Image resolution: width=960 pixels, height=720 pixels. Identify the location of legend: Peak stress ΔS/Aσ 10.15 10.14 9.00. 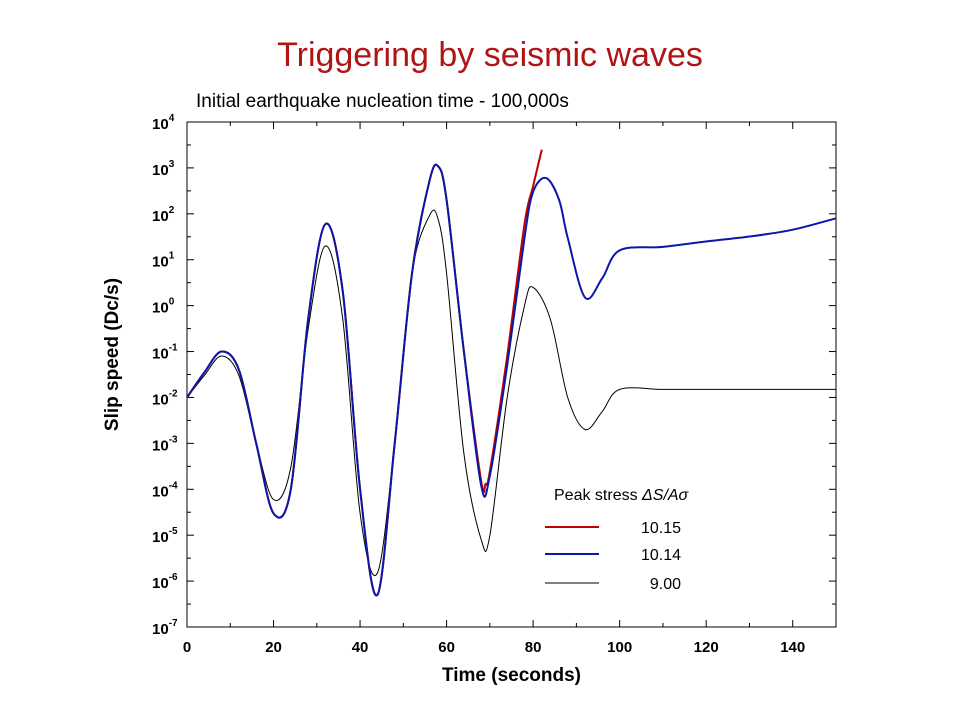
(617, 540).